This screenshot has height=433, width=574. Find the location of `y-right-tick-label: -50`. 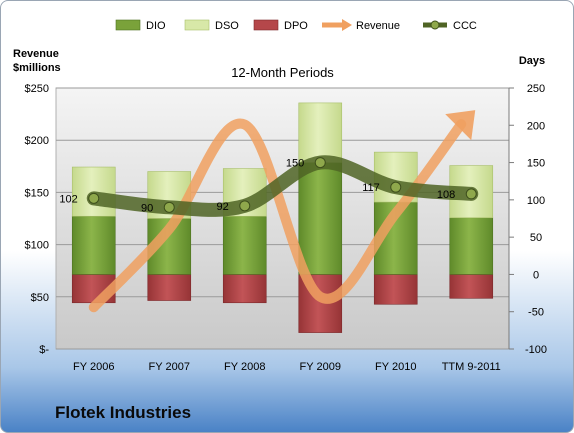

y-right-tick-label: -50 is located at coordinates (536, 313).